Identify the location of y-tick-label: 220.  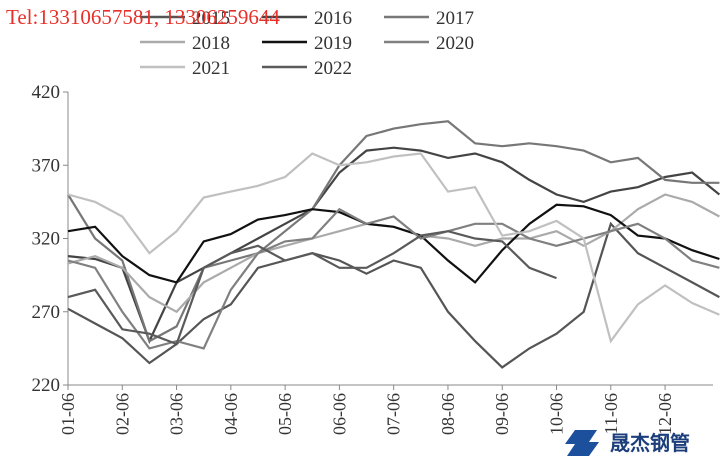
(46, 385).